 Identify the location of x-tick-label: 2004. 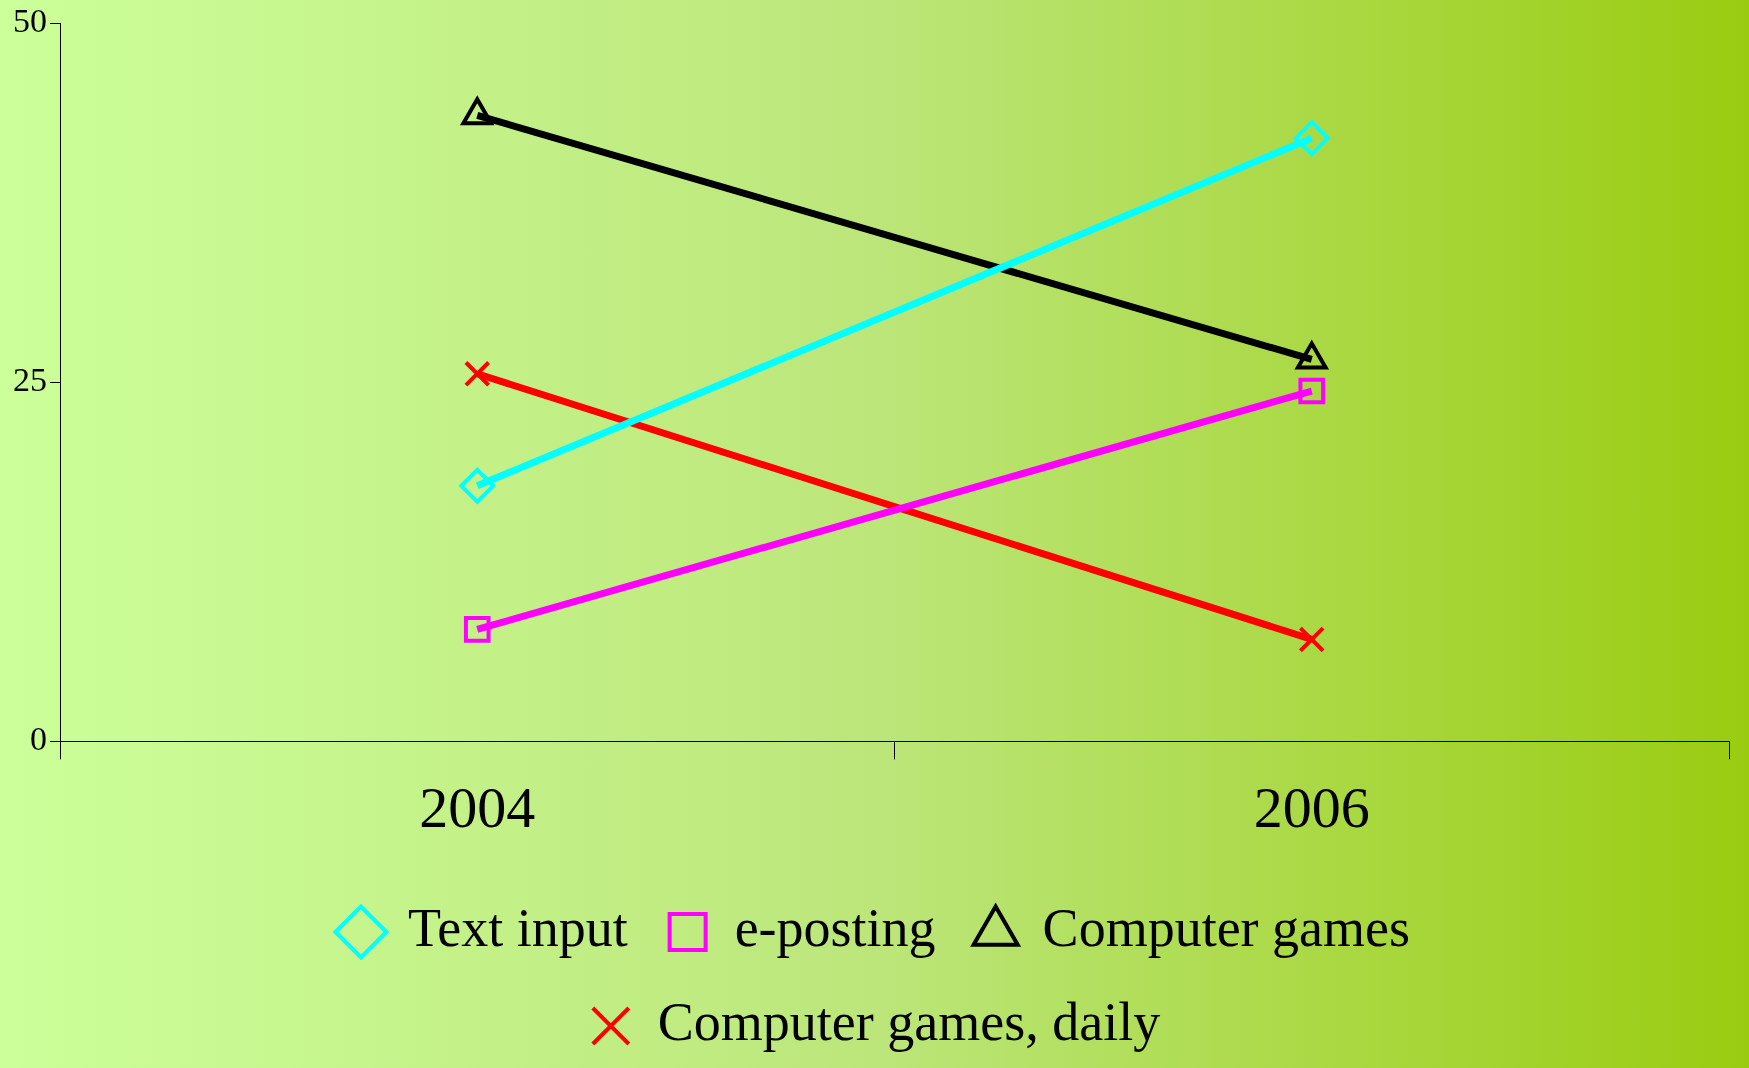
(477, 808).